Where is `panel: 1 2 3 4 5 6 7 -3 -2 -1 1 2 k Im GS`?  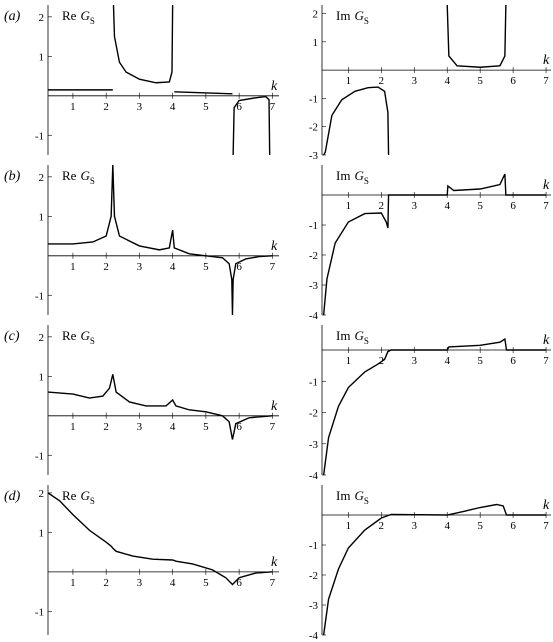
panel: 1 2 3 4 5 6 7 -3 -2 -1 1 2 k Im GS is located at coordinates (430, 83).